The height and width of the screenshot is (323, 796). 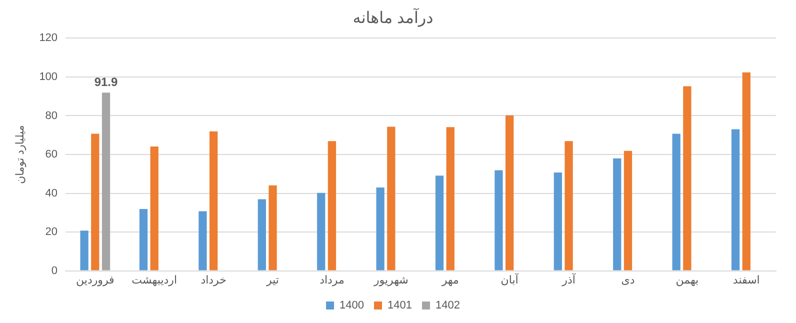 I want to click on y-axis-title: میلیارد تومان, so click(x=20, y=154).